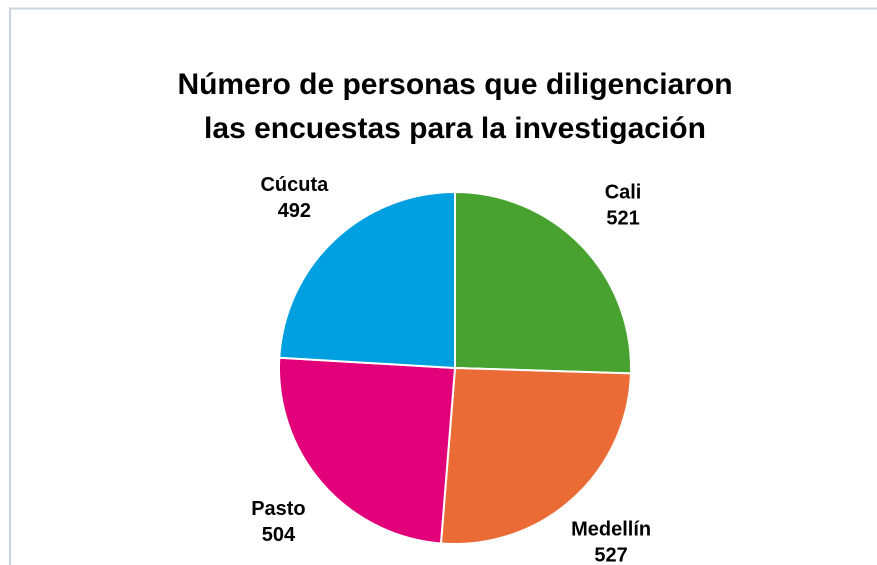 This screenshot has height=565, width=877. I want to click on slice-value: 527, so click(610, 555).